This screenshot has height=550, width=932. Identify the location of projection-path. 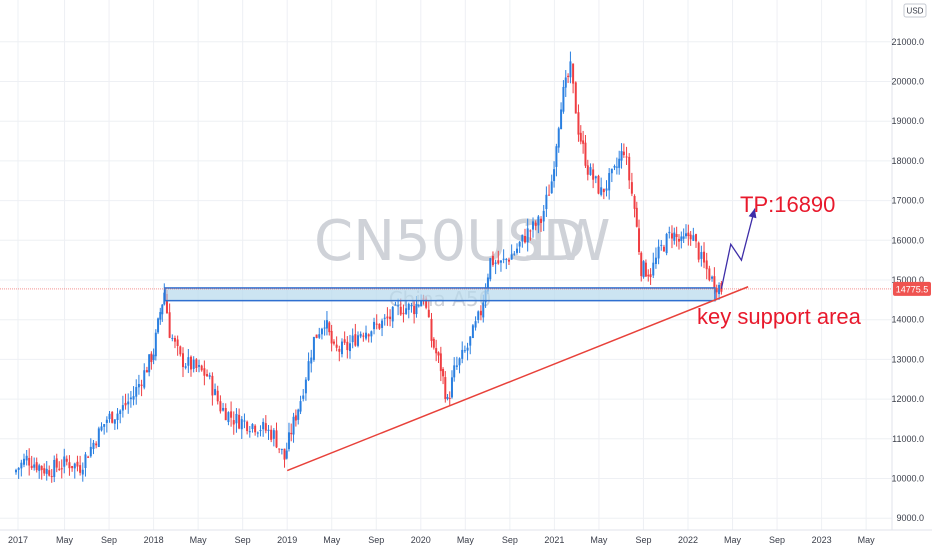
(738, 248).